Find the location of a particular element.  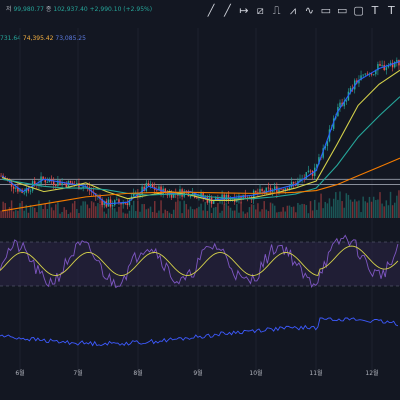

x-axis-tick-label: 7월 is located at coordinates (77, 373).